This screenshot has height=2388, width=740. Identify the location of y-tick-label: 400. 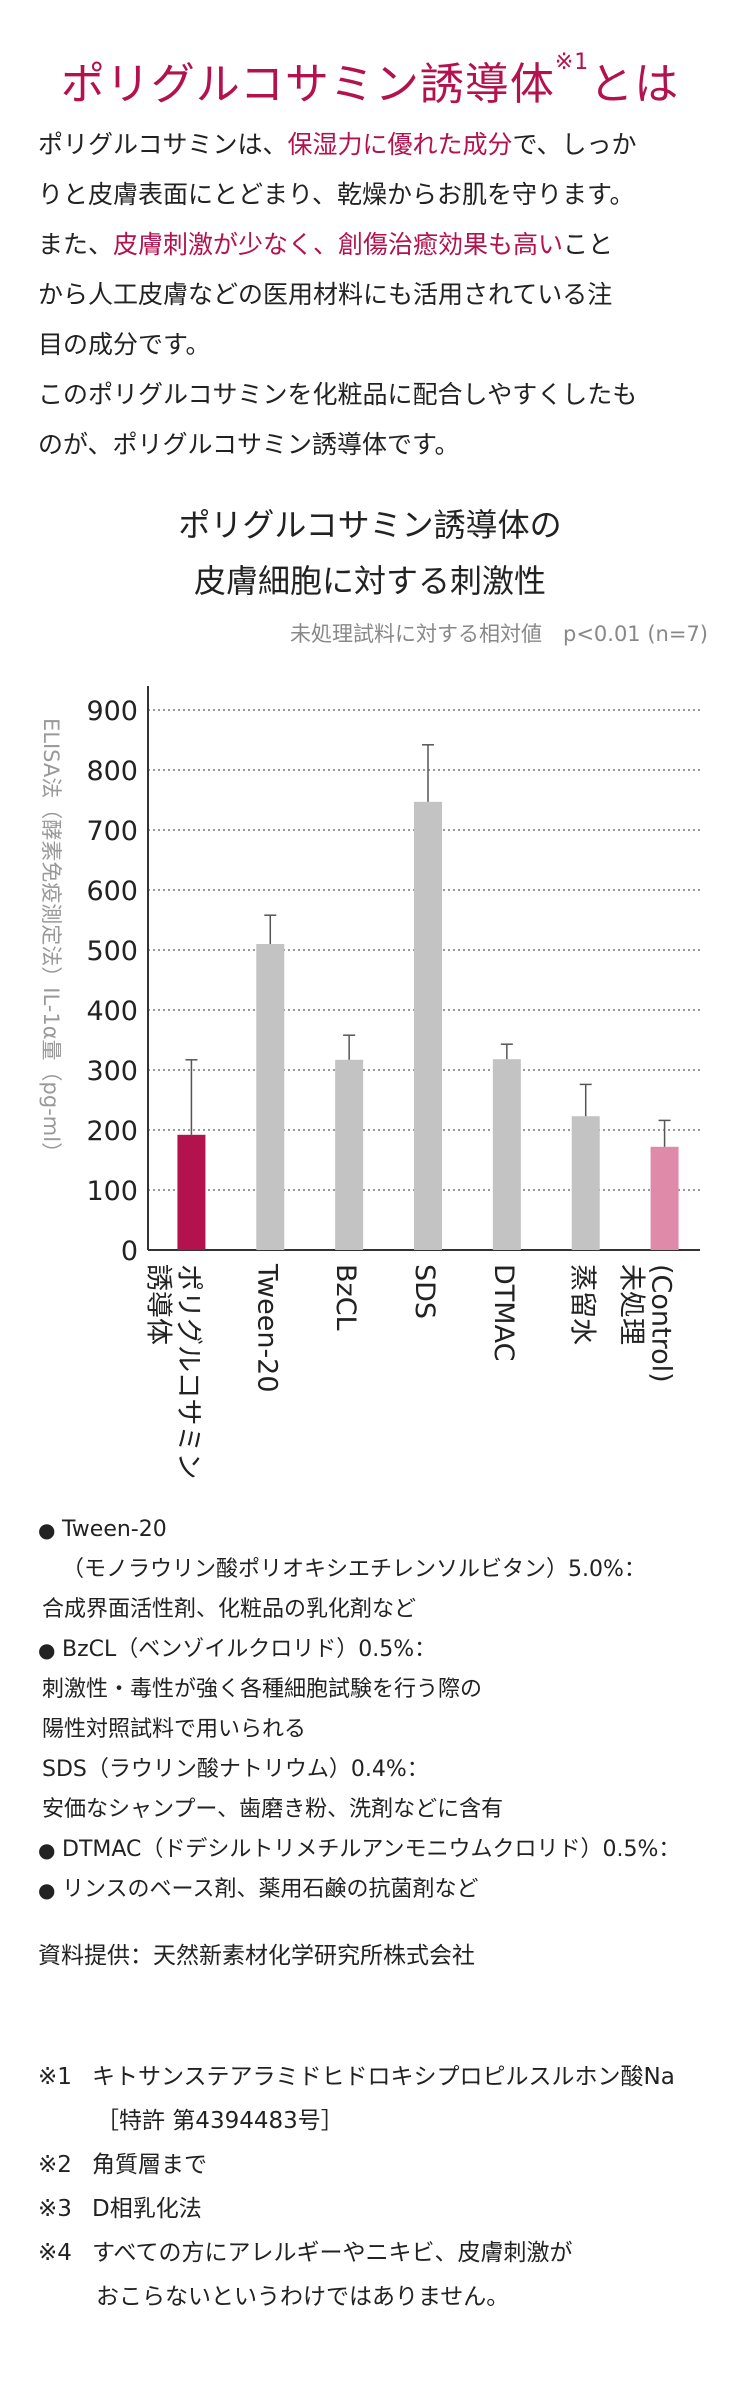
(112, 1011).